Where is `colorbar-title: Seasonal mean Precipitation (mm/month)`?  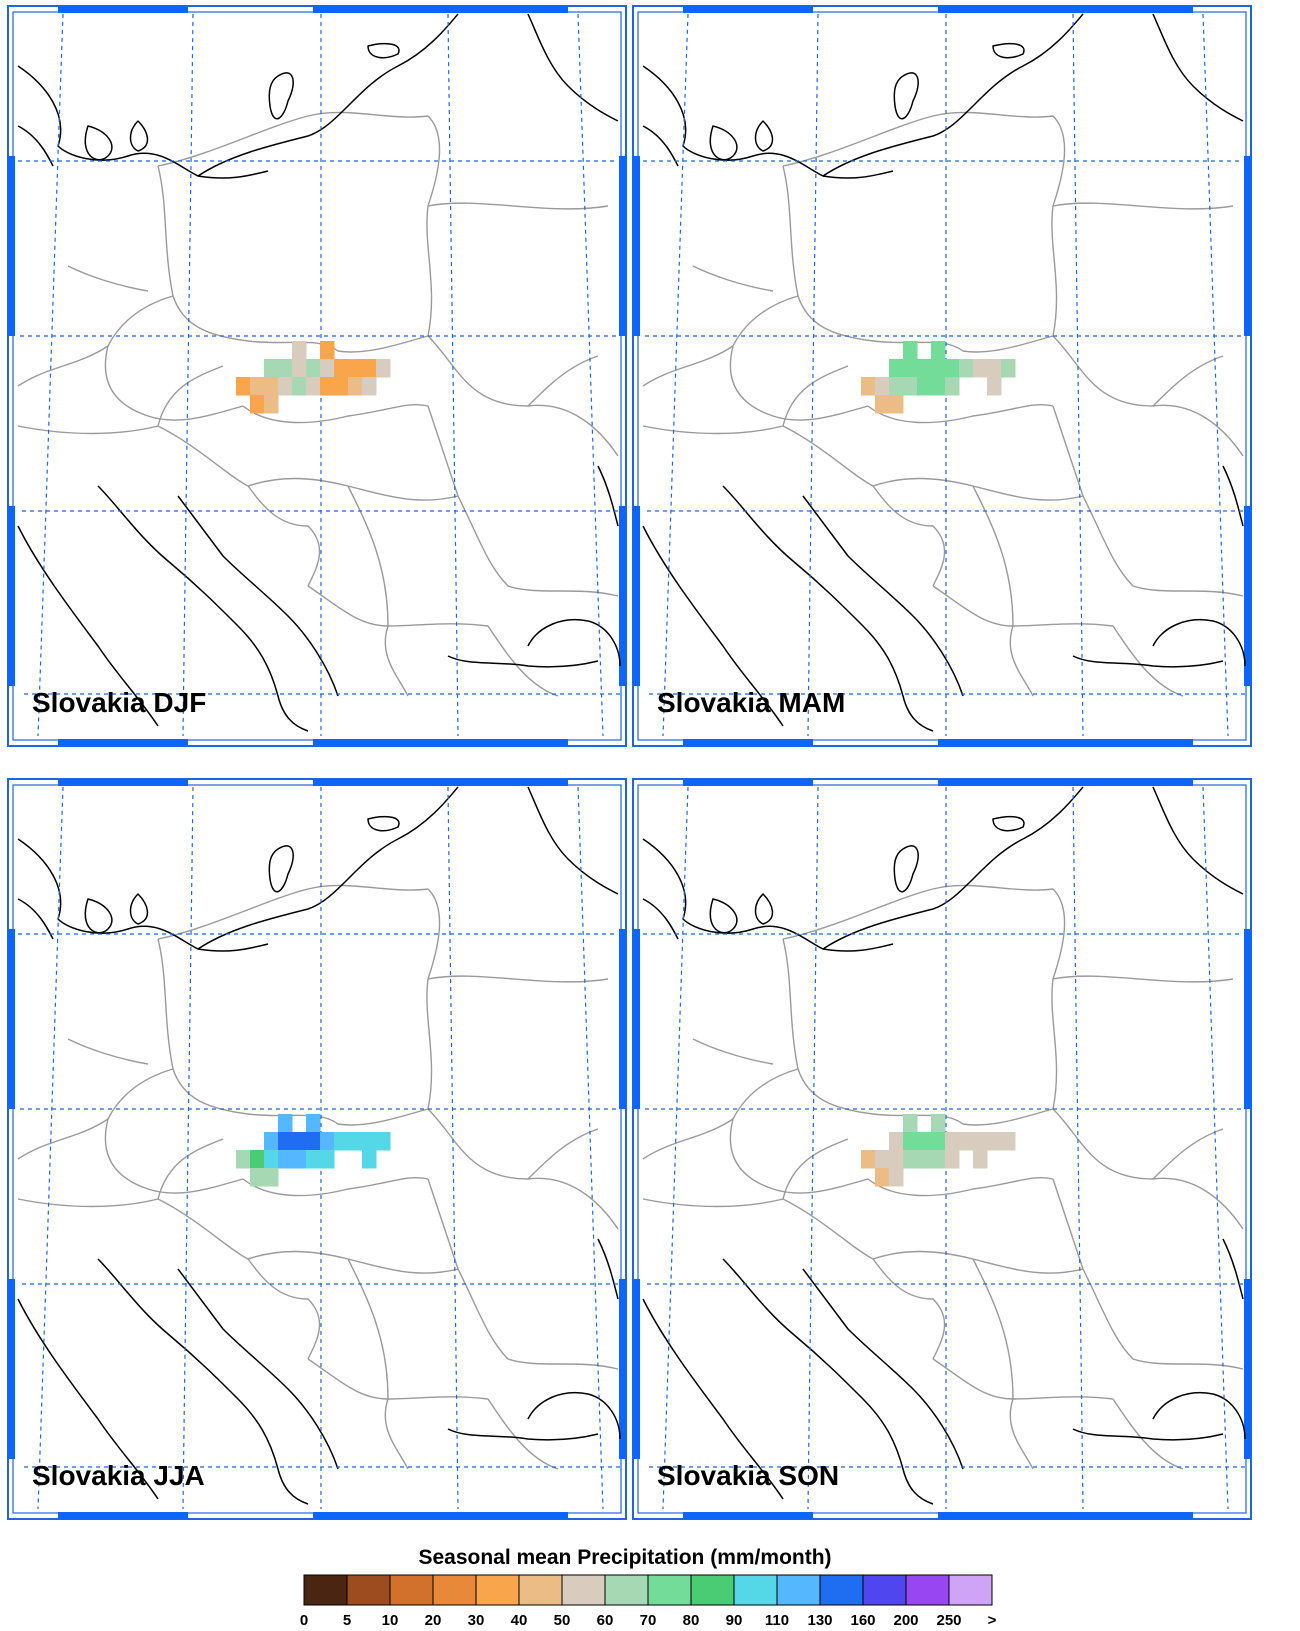
colorbar-title: Seasonal mean Precipitation (mm/month) is located at coordinates (624, 1557).